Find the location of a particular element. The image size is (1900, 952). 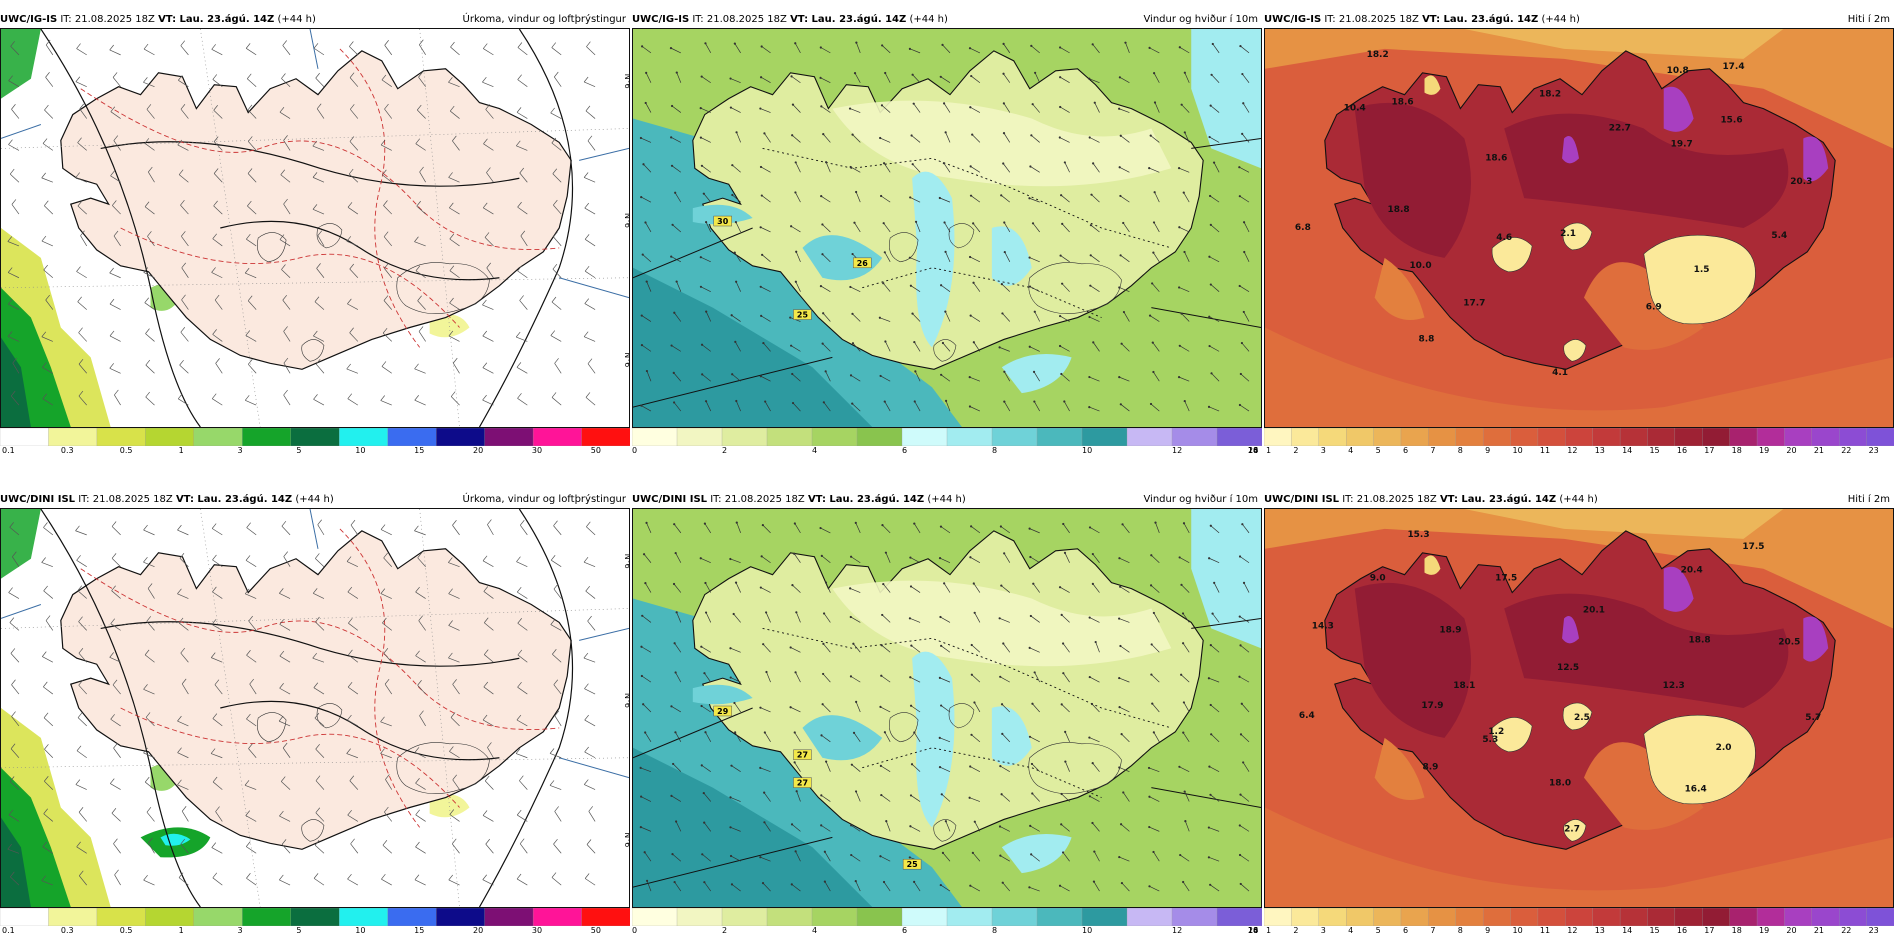

colorbar-tick-label: 4 is located at coordinates (815, 450).